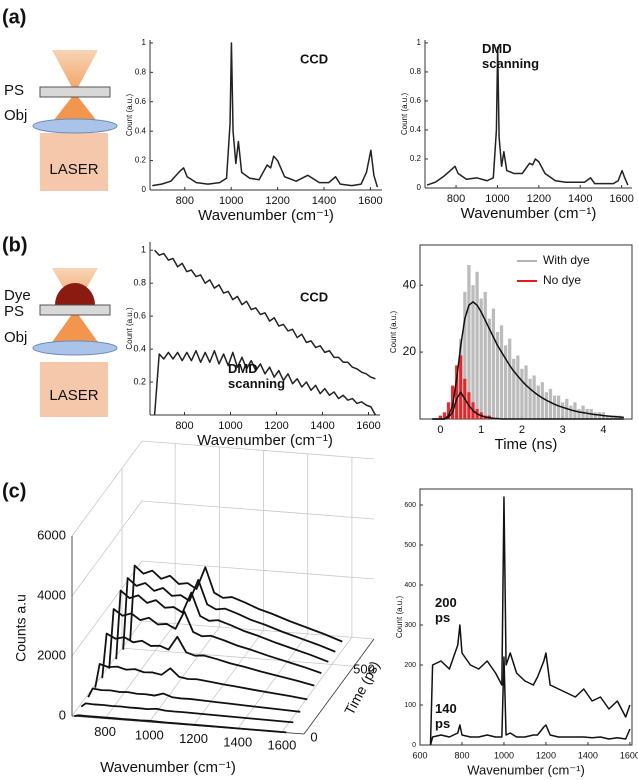 The image size is (638, 780). I want to click on z-tick-label: 0, so click(313, 736).